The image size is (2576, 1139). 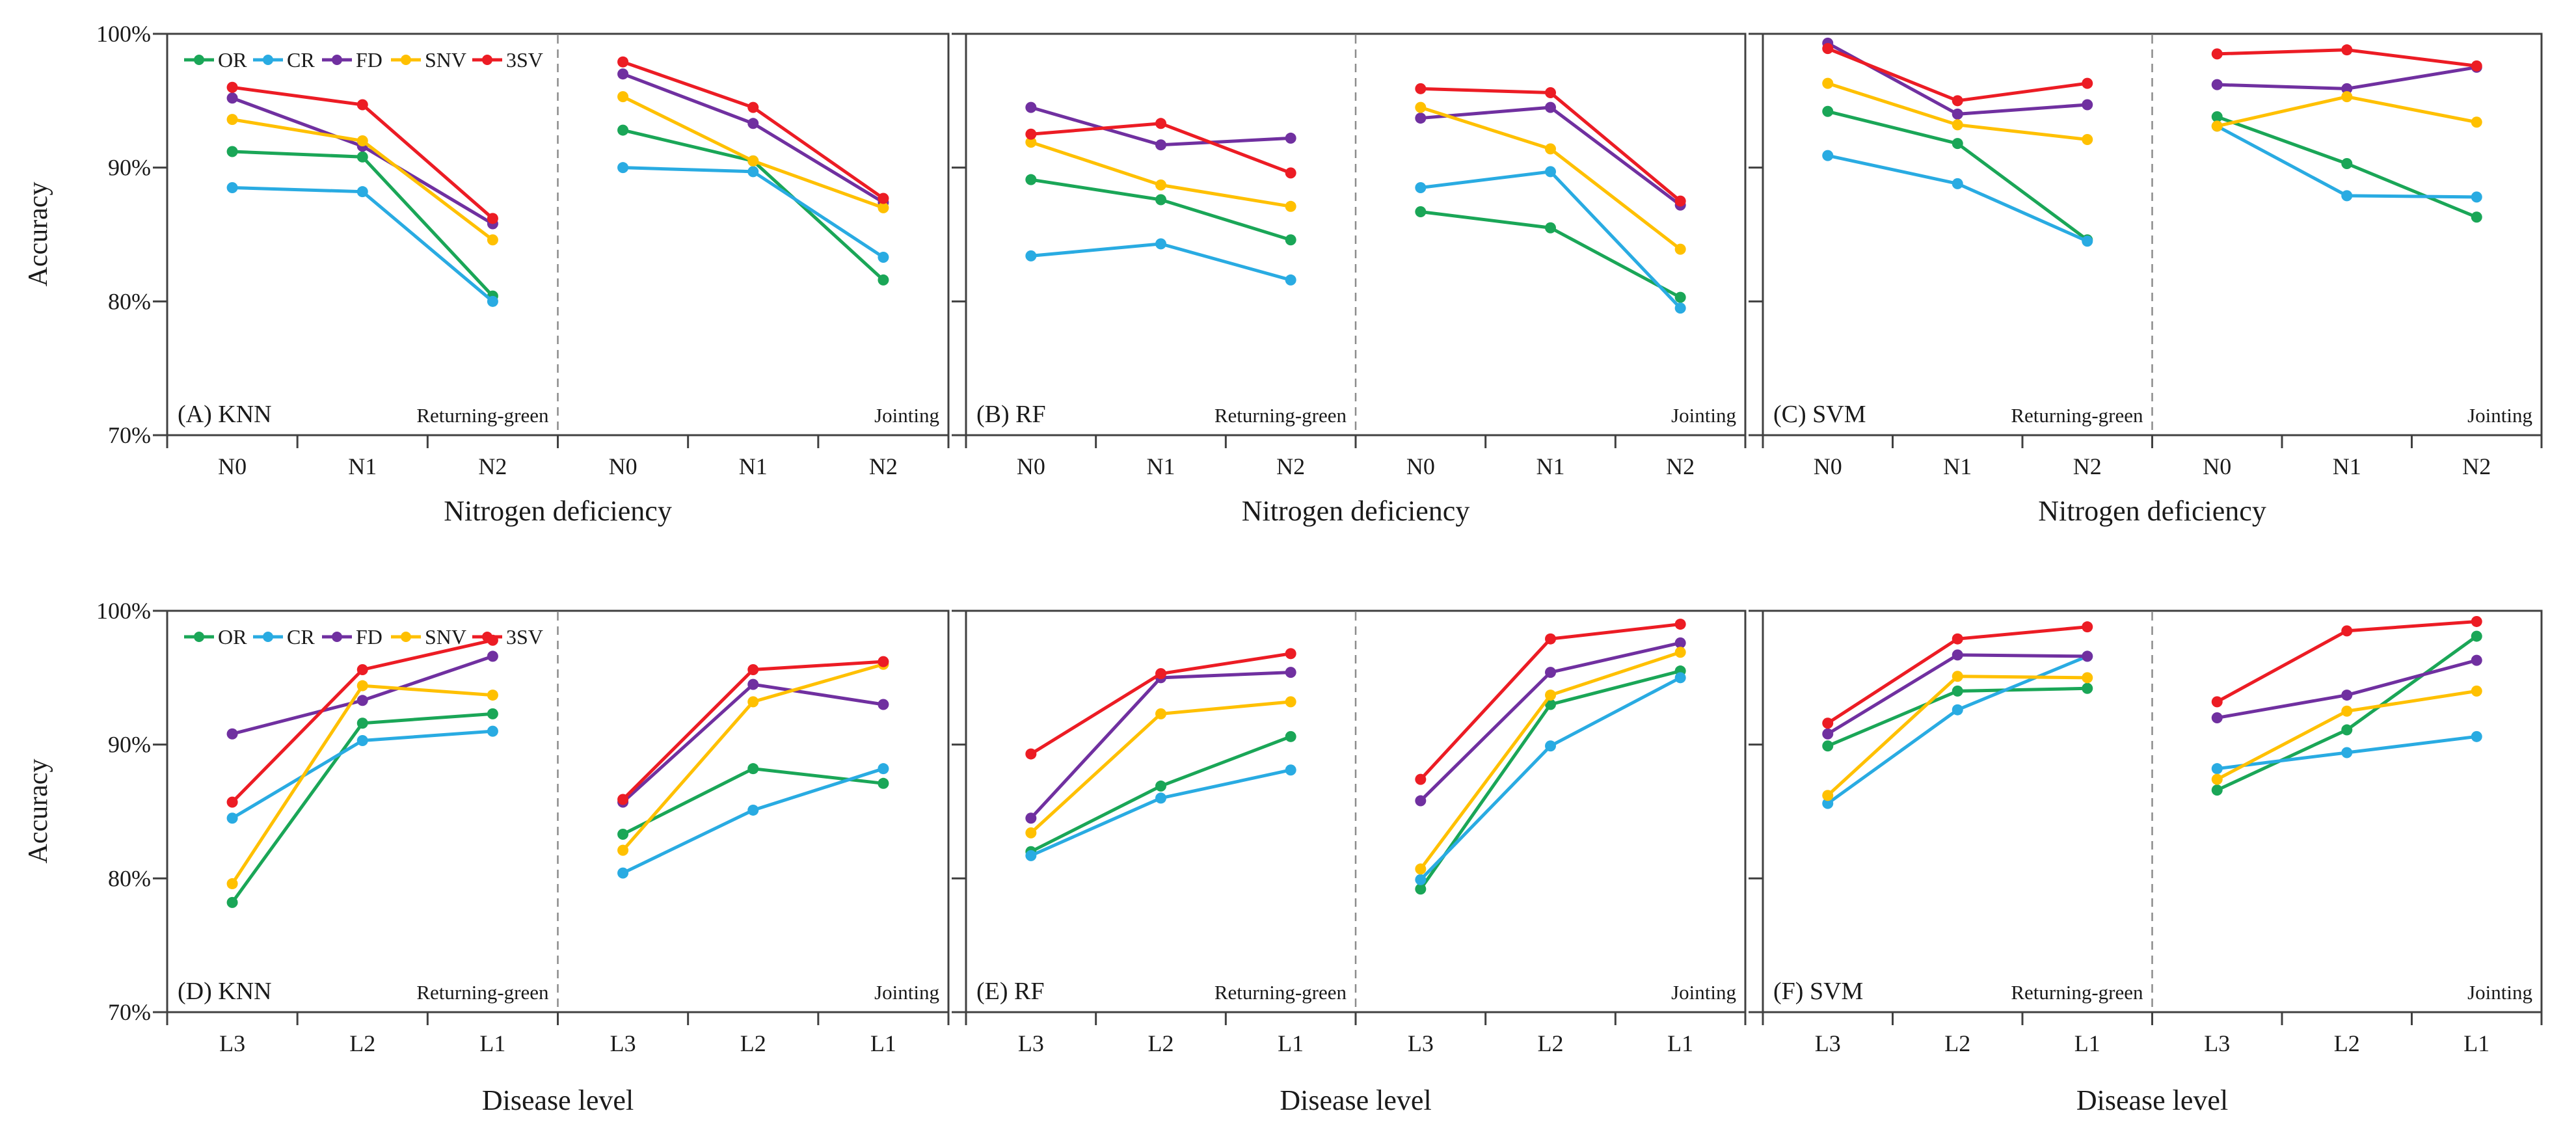 I want to click on data-point-SNV-L3, so click(x=2217, y=779).